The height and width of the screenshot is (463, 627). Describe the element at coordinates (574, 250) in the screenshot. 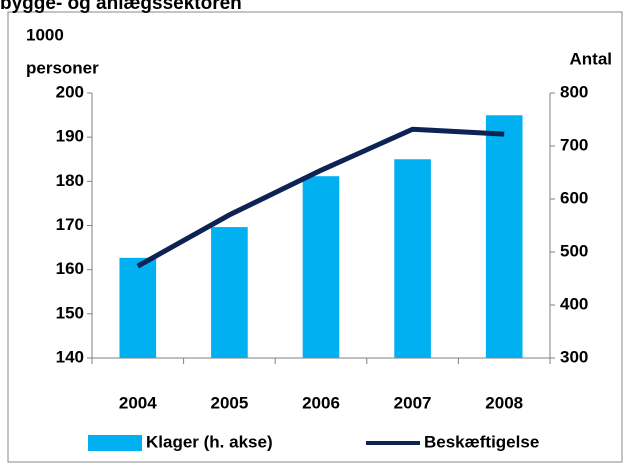

I see `y2-tick-label: 500` at that location.